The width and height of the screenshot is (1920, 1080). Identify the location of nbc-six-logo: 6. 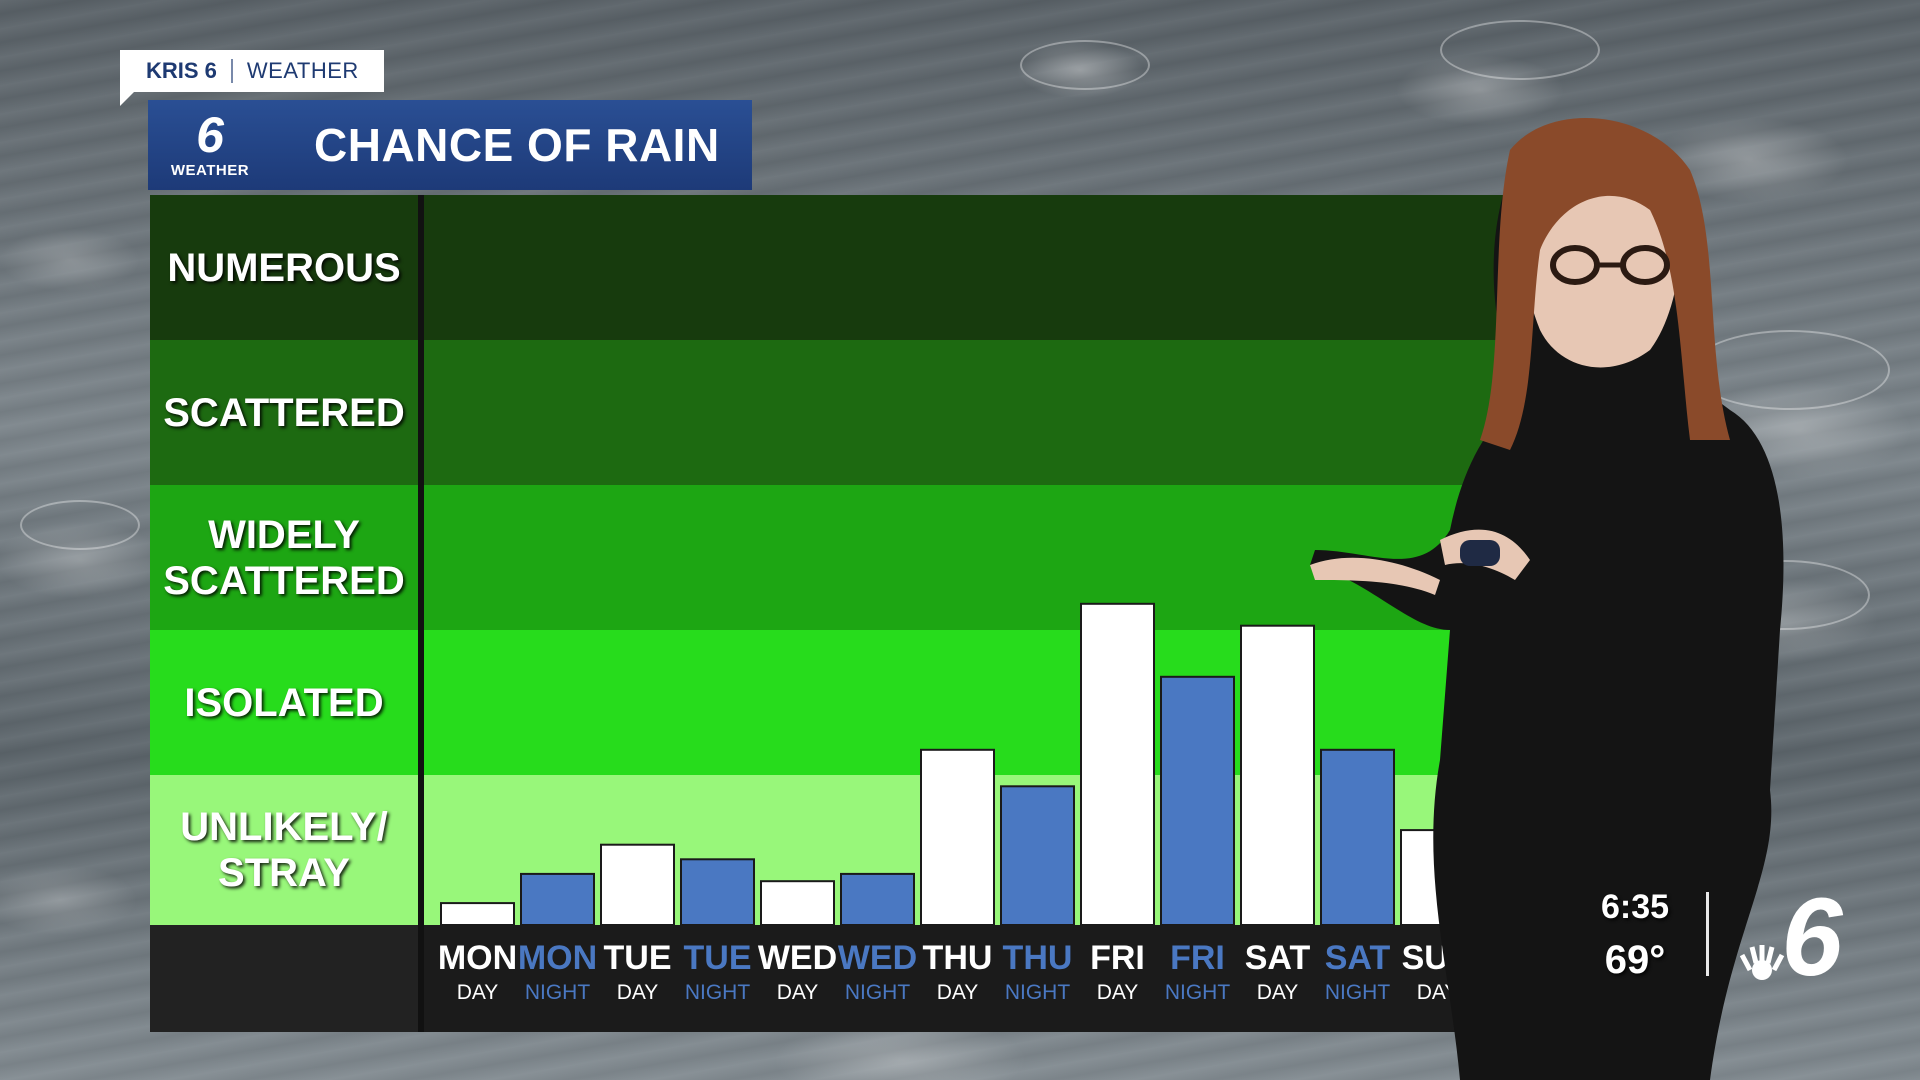
(1791, 930).